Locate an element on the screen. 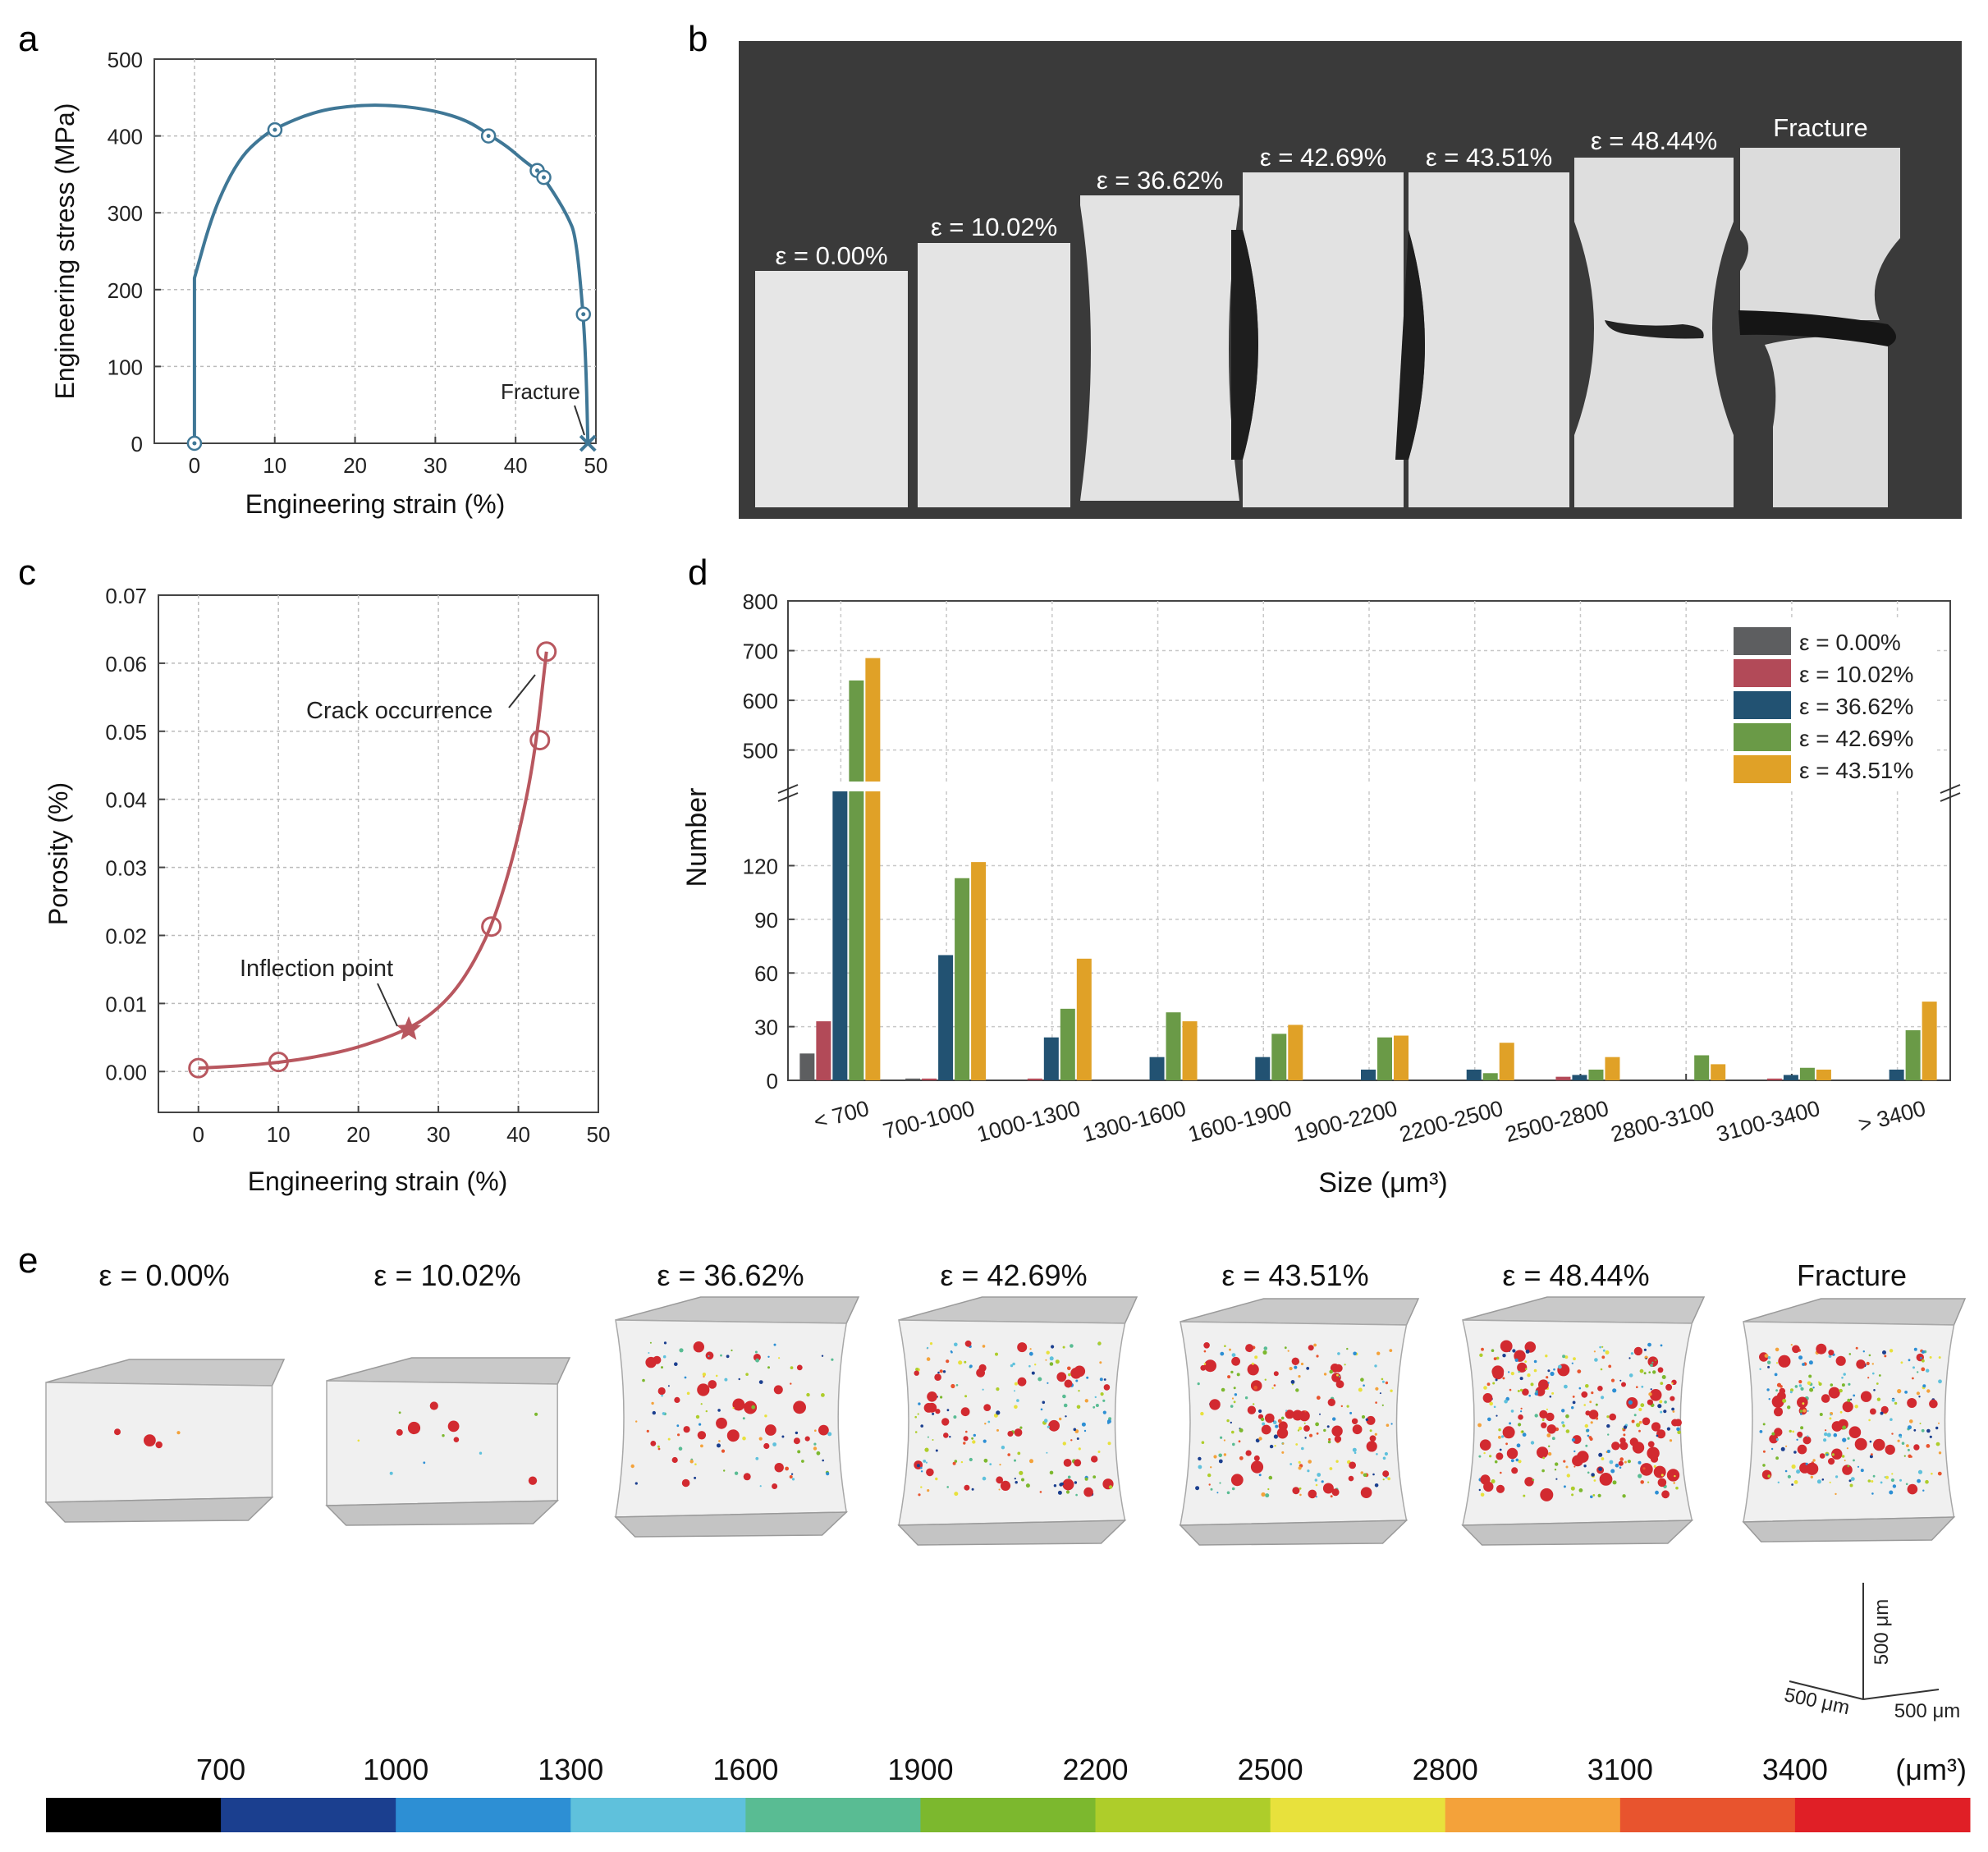 Image resolution: width=1988 pixels, height=1852 pixels. x-tick-label: 0 is located at coordinates (198, 1135).